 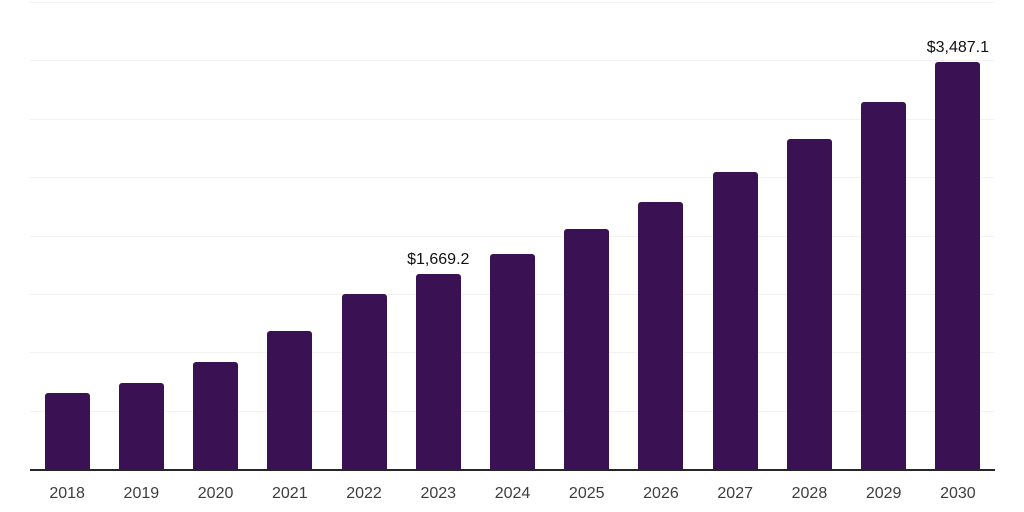 What do you see at coordinates (661, 335) in the screenshot?
I see `bar-2026` at bounding box center [661, 335].